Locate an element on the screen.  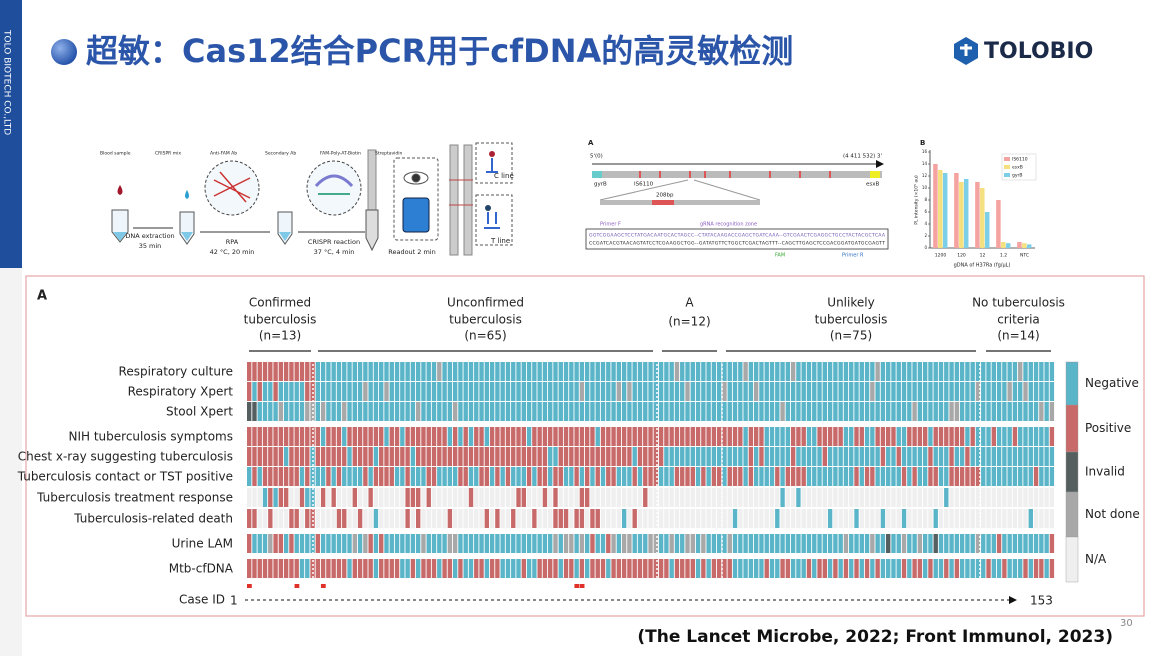
title: 超敏：Cas12结合PCR用于cfDNA的高灵敏检测 is located at coordinates (439, 51).